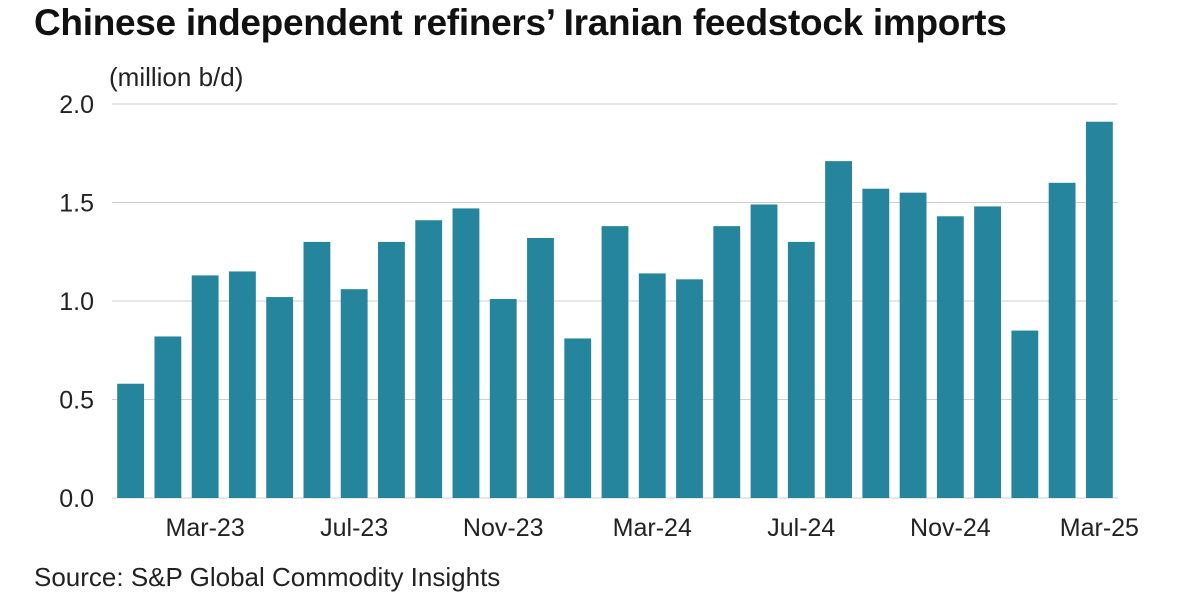 The image size is (1200, 597). I want to click on y-tick-label: 1.0, so click(76, 302).